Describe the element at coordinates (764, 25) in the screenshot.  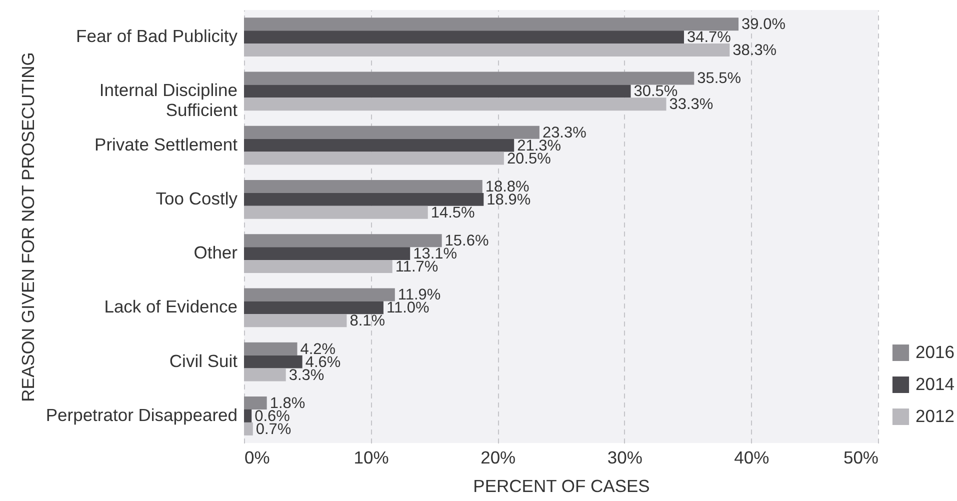
I see `data-label: 39.0%` at that location.